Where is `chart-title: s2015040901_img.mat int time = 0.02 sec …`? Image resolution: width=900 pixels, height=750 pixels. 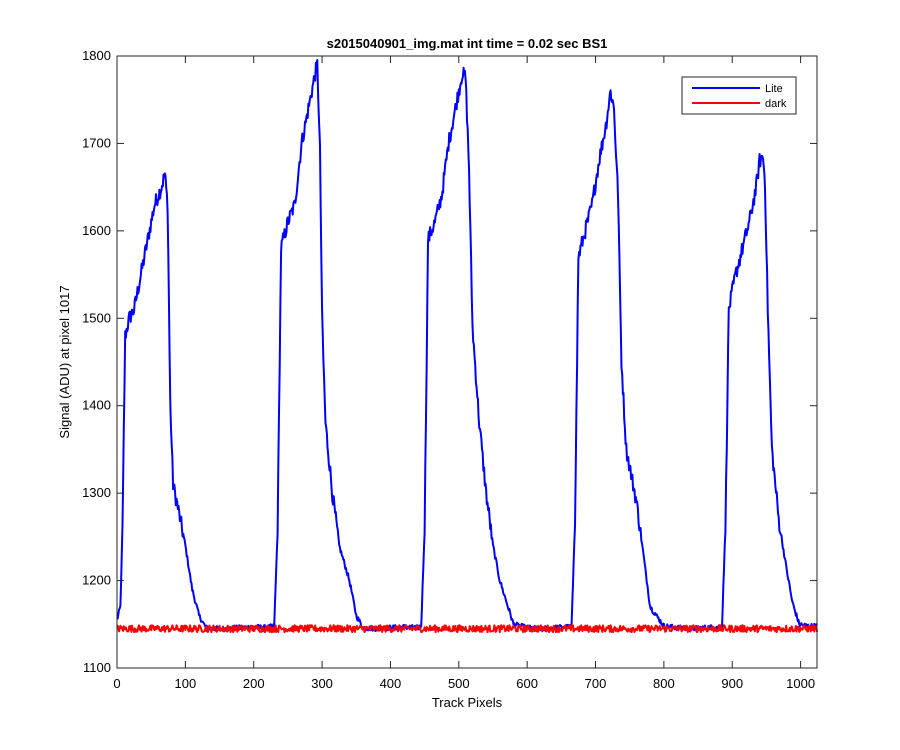 chart-title: s2015040901_img.mat int time = 0.02 sec … is located at coordinates (467, 43).